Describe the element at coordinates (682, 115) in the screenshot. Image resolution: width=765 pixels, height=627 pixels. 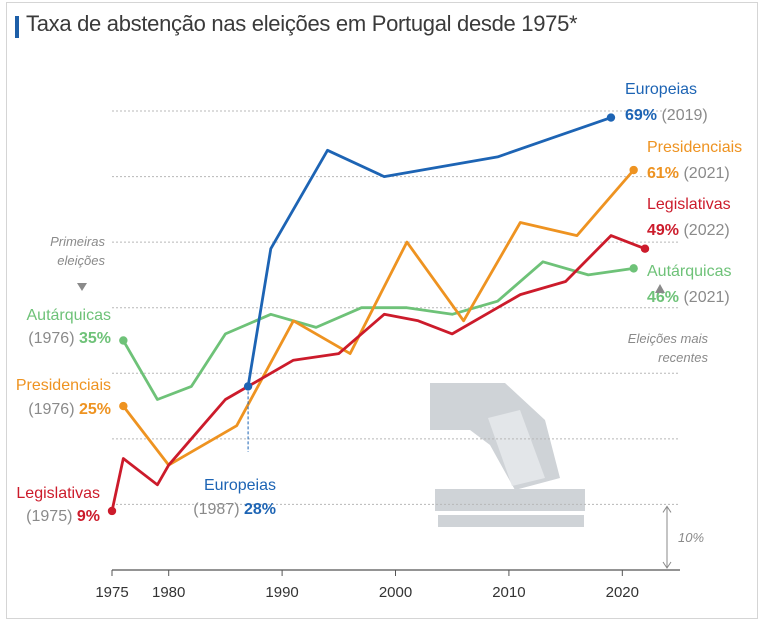
I see `label-europeias-end-year: (2019)` at that location.